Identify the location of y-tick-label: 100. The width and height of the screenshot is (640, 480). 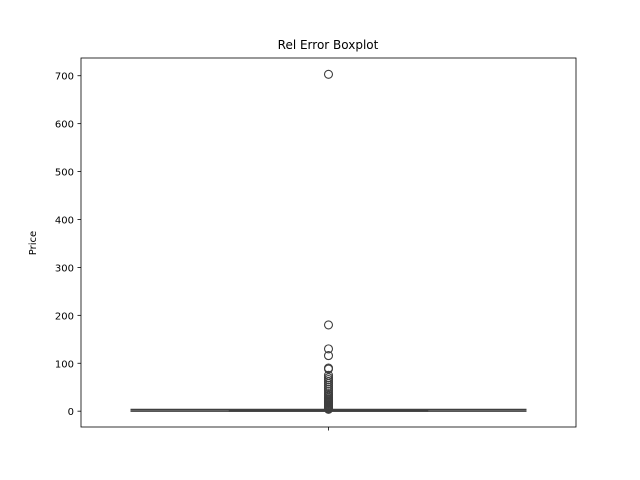
(64, 364).